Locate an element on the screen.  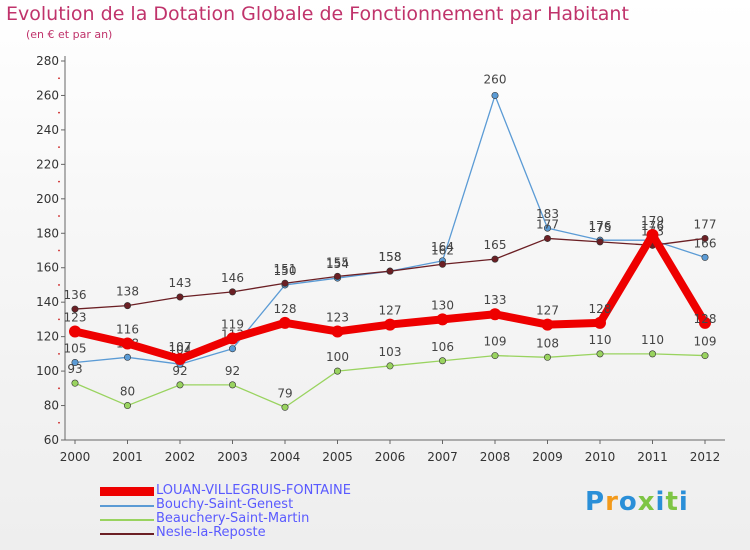
legend-item-bouchy: Bouchy-Saint-Genest is located at coordinates (280, 505).